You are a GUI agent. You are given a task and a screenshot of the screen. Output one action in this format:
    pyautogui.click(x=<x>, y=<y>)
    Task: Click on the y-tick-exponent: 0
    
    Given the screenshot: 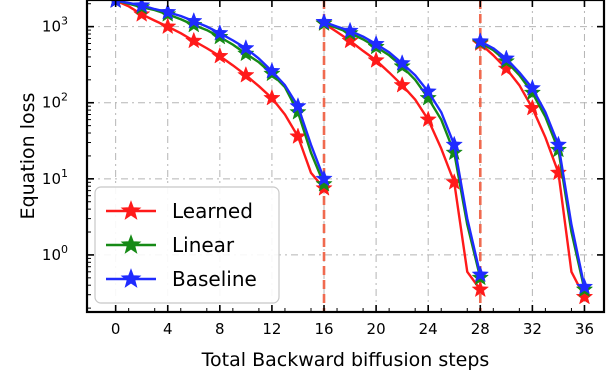 What is the action you would take?
    pyautogui.click(x=64, y=249)
    